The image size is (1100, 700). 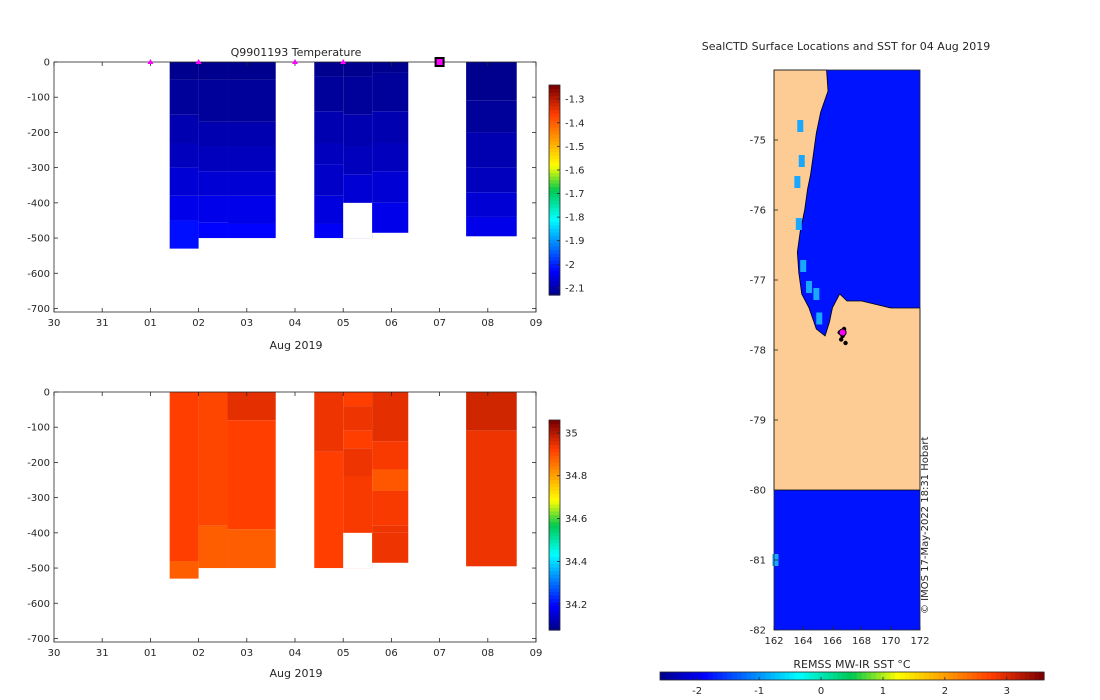 What do you see at coordinates (38, 604) in the screenshot?
I see `y-tick-label: -600` at bounding box center [38, 604].